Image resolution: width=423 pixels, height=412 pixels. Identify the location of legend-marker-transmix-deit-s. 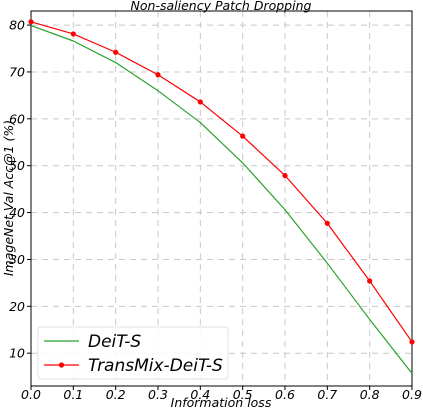
(61, 365).